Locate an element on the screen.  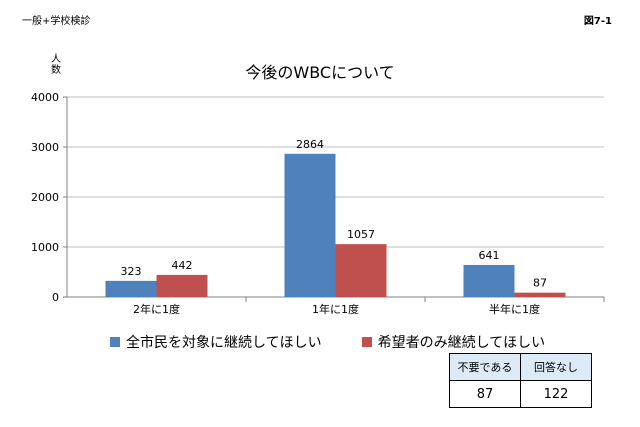
summary-table: 不要である 回答なし 87 122 is located at coordinates (520, 380).